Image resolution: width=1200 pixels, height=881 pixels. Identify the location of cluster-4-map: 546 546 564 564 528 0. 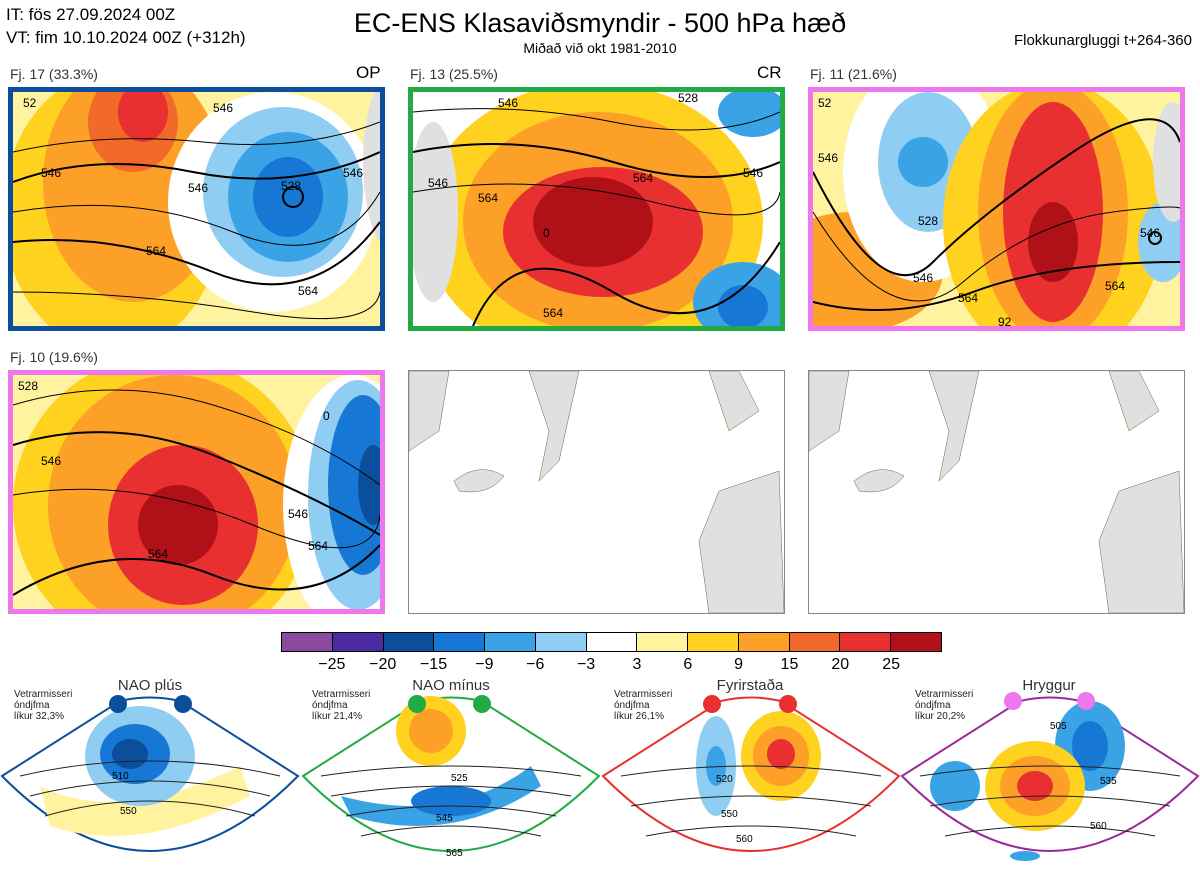
(196, 492).